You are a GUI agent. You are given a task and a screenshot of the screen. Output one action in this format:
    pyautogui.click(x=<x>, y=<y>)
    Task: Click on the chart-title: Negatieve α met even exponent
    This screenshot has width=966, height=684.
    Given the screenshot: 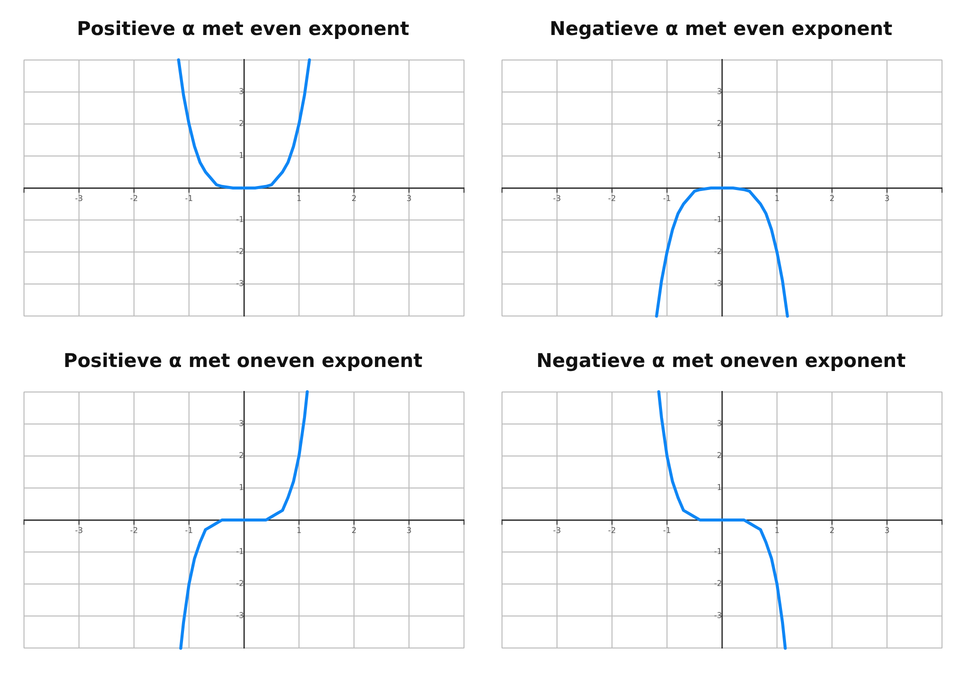 What is the action you would take?
    pyautogui.click(x=721, y=29)
    